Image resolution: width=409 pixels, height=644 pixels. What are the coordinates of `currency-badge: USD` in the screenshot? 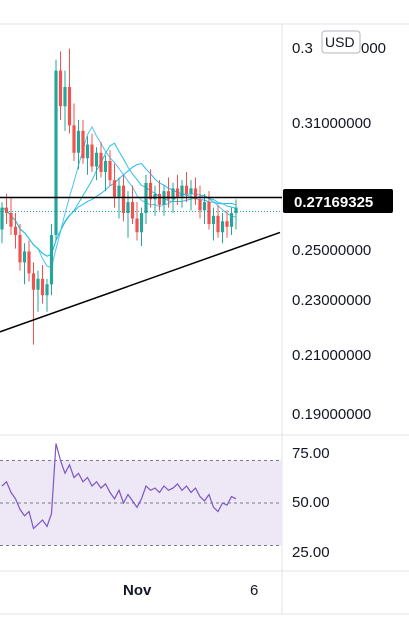 It's located at (341, 42).